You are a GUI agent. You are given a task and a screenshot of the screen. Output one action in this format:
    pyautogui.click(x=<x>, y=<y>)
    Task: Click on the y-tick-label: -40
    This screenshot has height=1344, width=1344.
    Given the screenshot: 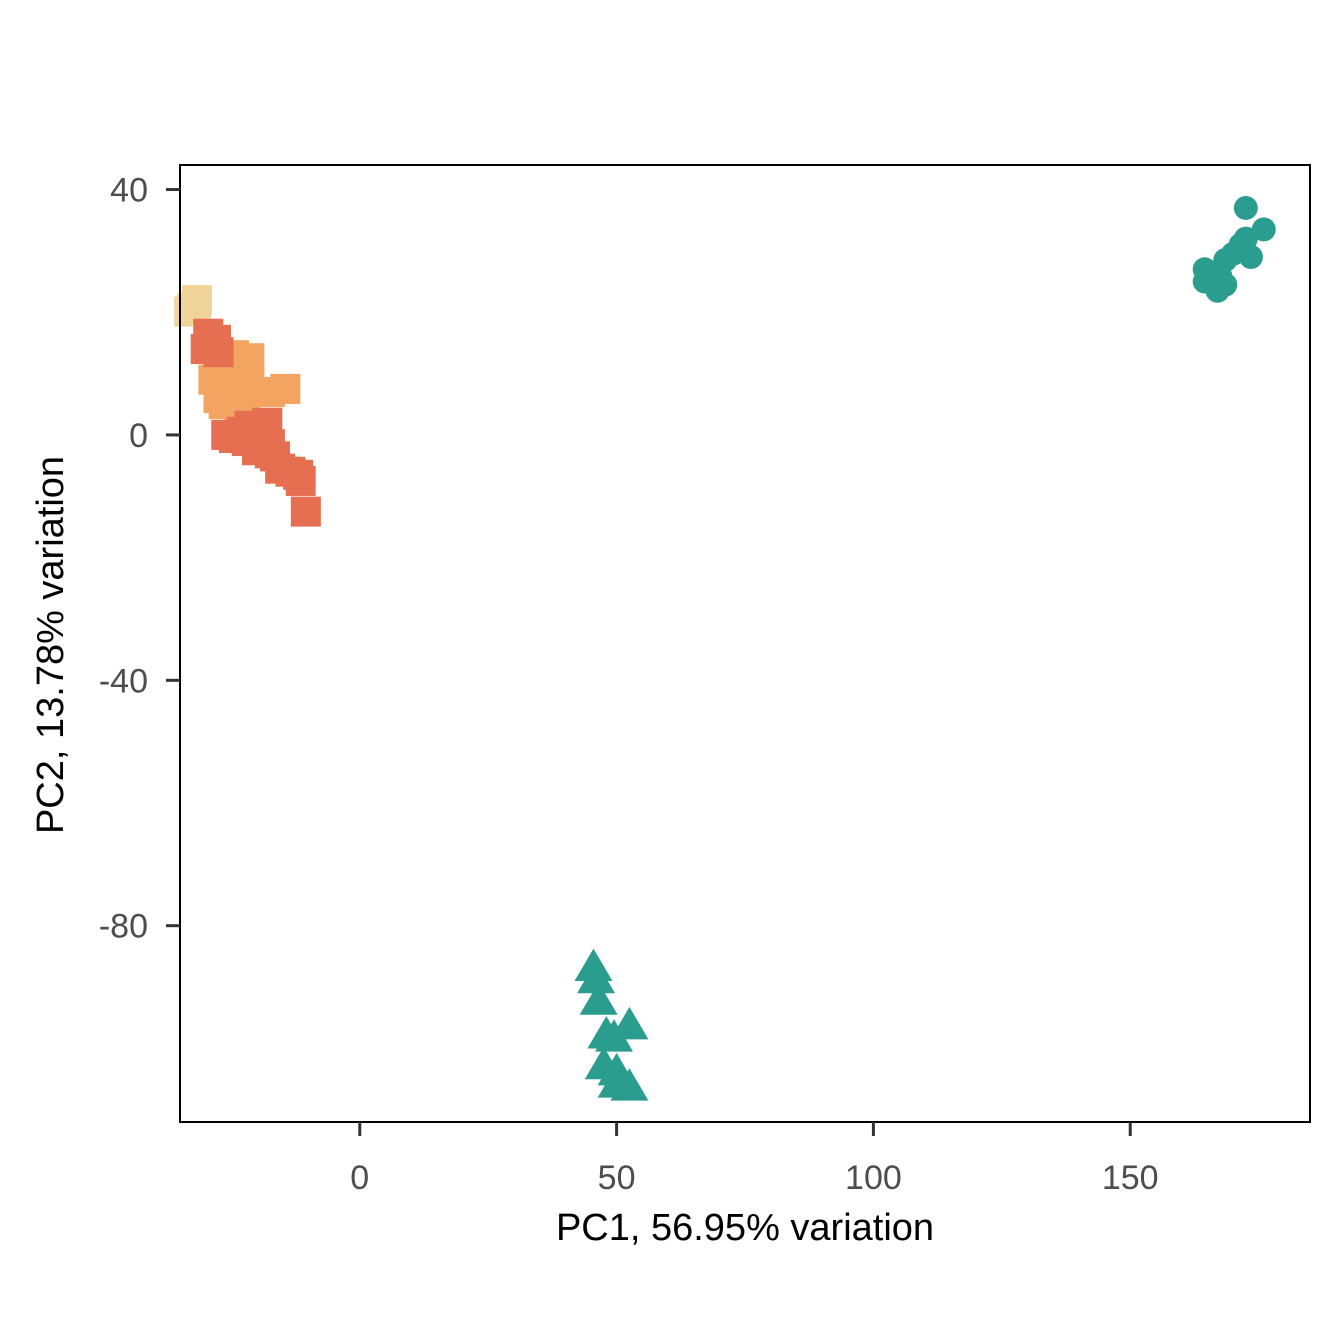 What is the action you would take?
    pyautogui.click(x=123, y=681)
    